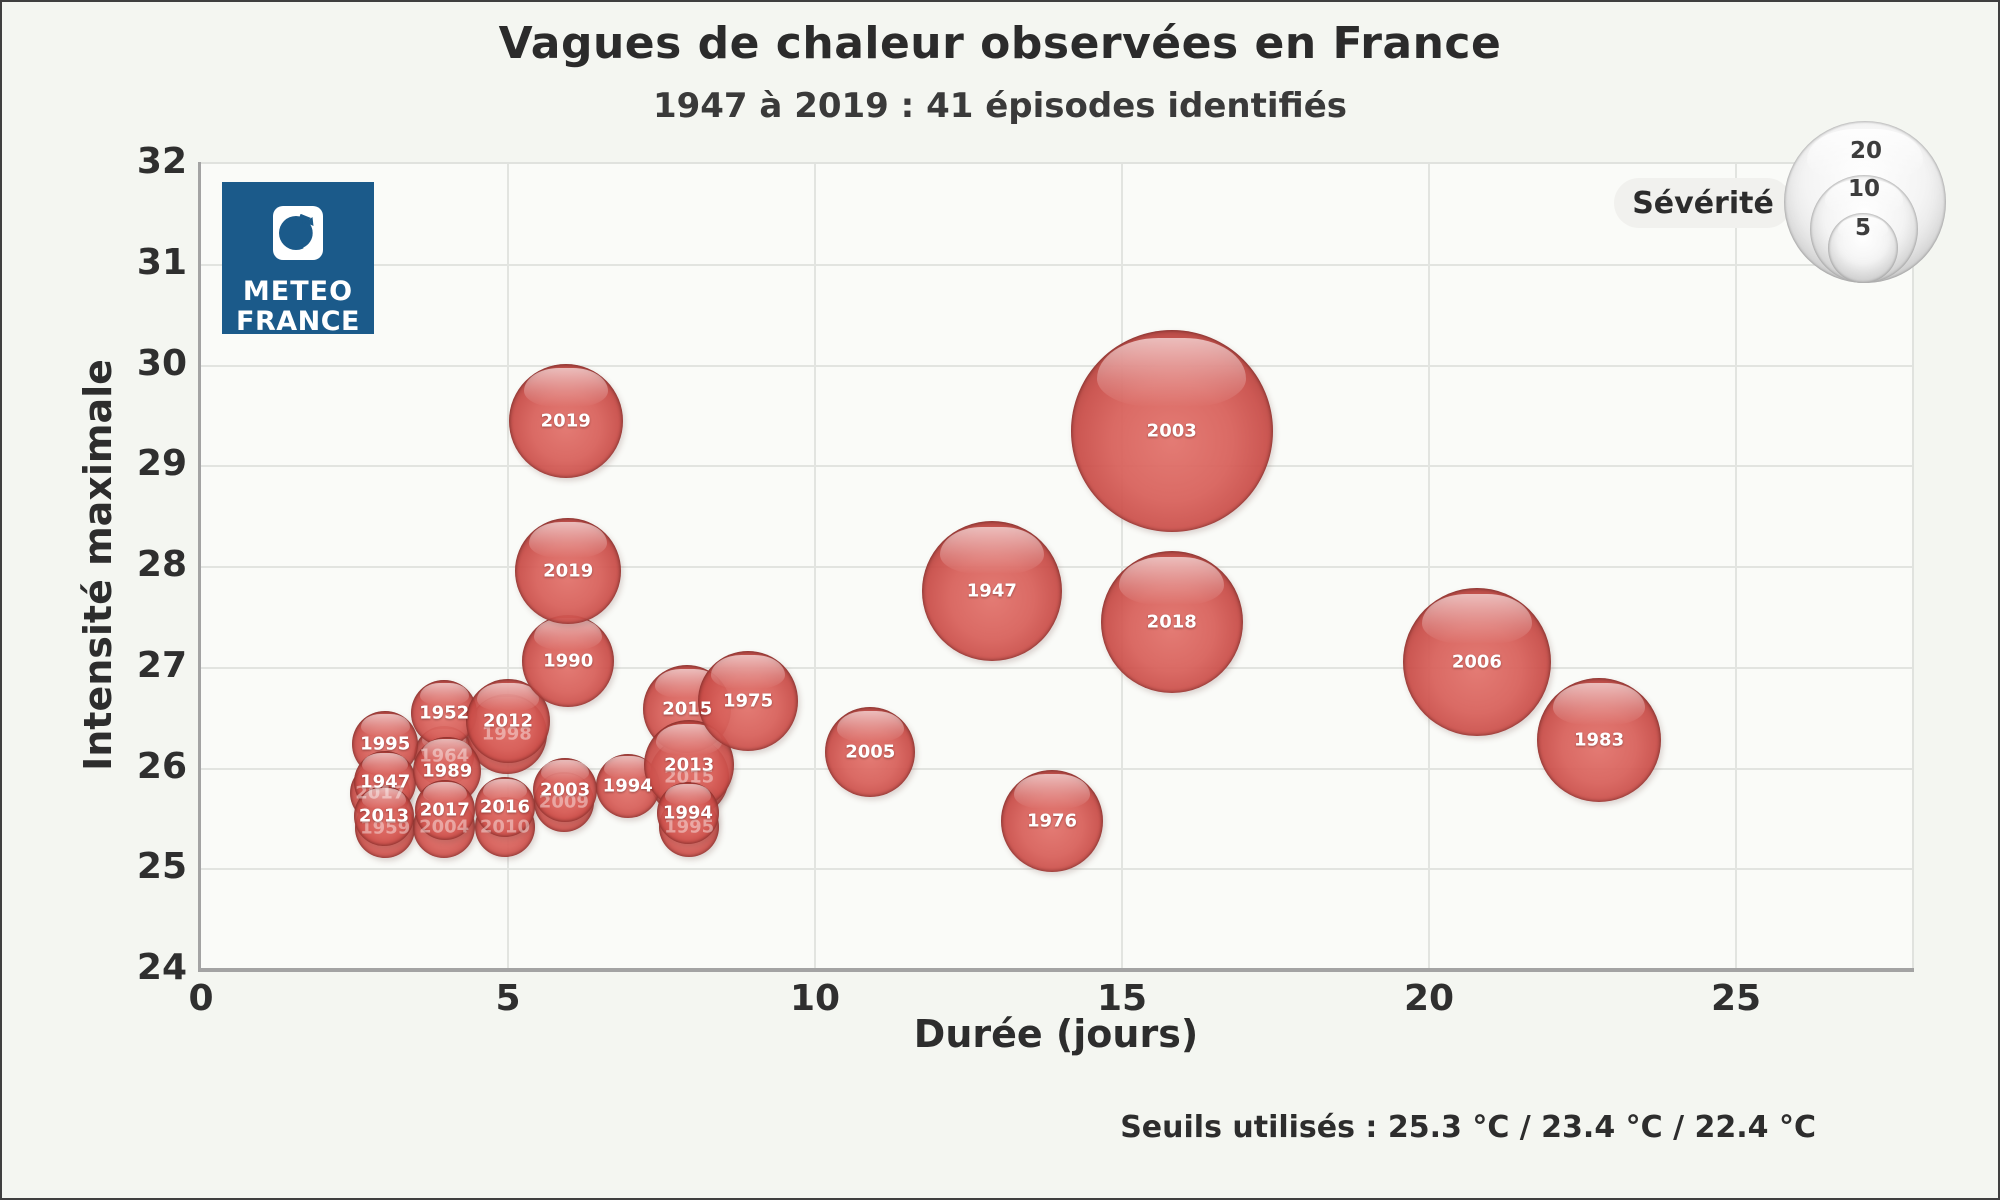 The width and height of the screenshot is (2000, 1200). I want to click on bubble-year-label: 1959, so click(385, 828).